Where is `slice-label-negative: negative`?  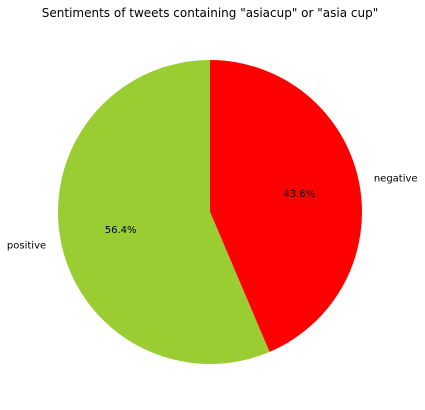 slice-label-negative: negative is located at coordinates (396, 179).